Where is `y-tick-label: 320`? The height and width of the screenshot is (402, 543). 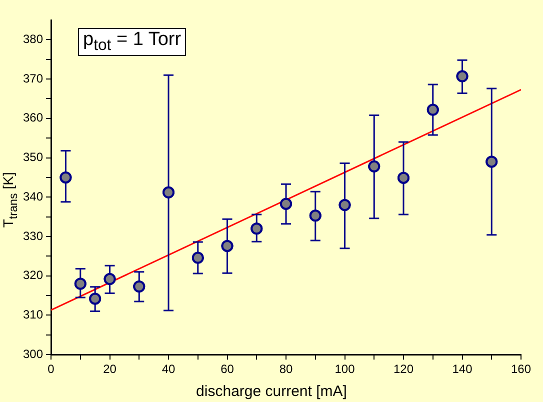 y-tick-label: 320 is located at coordinates (33, 275).